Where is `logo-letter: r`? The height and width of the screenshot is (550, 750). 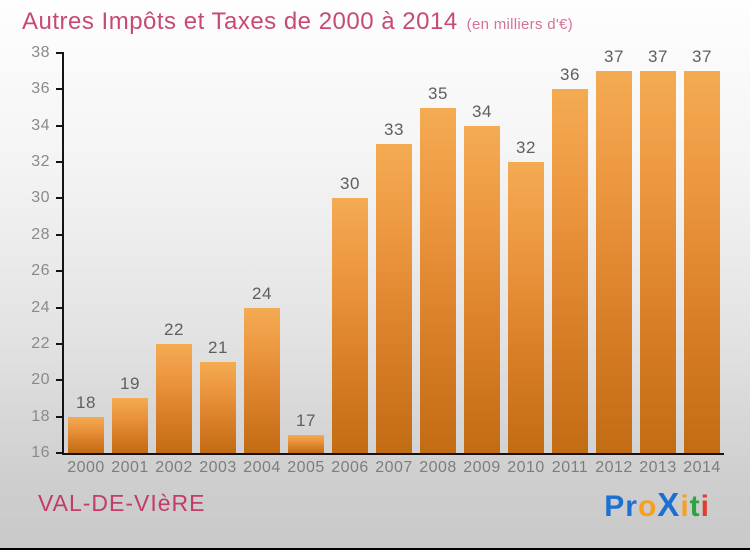 logo-letter: r is located at coordinates (631, 506).